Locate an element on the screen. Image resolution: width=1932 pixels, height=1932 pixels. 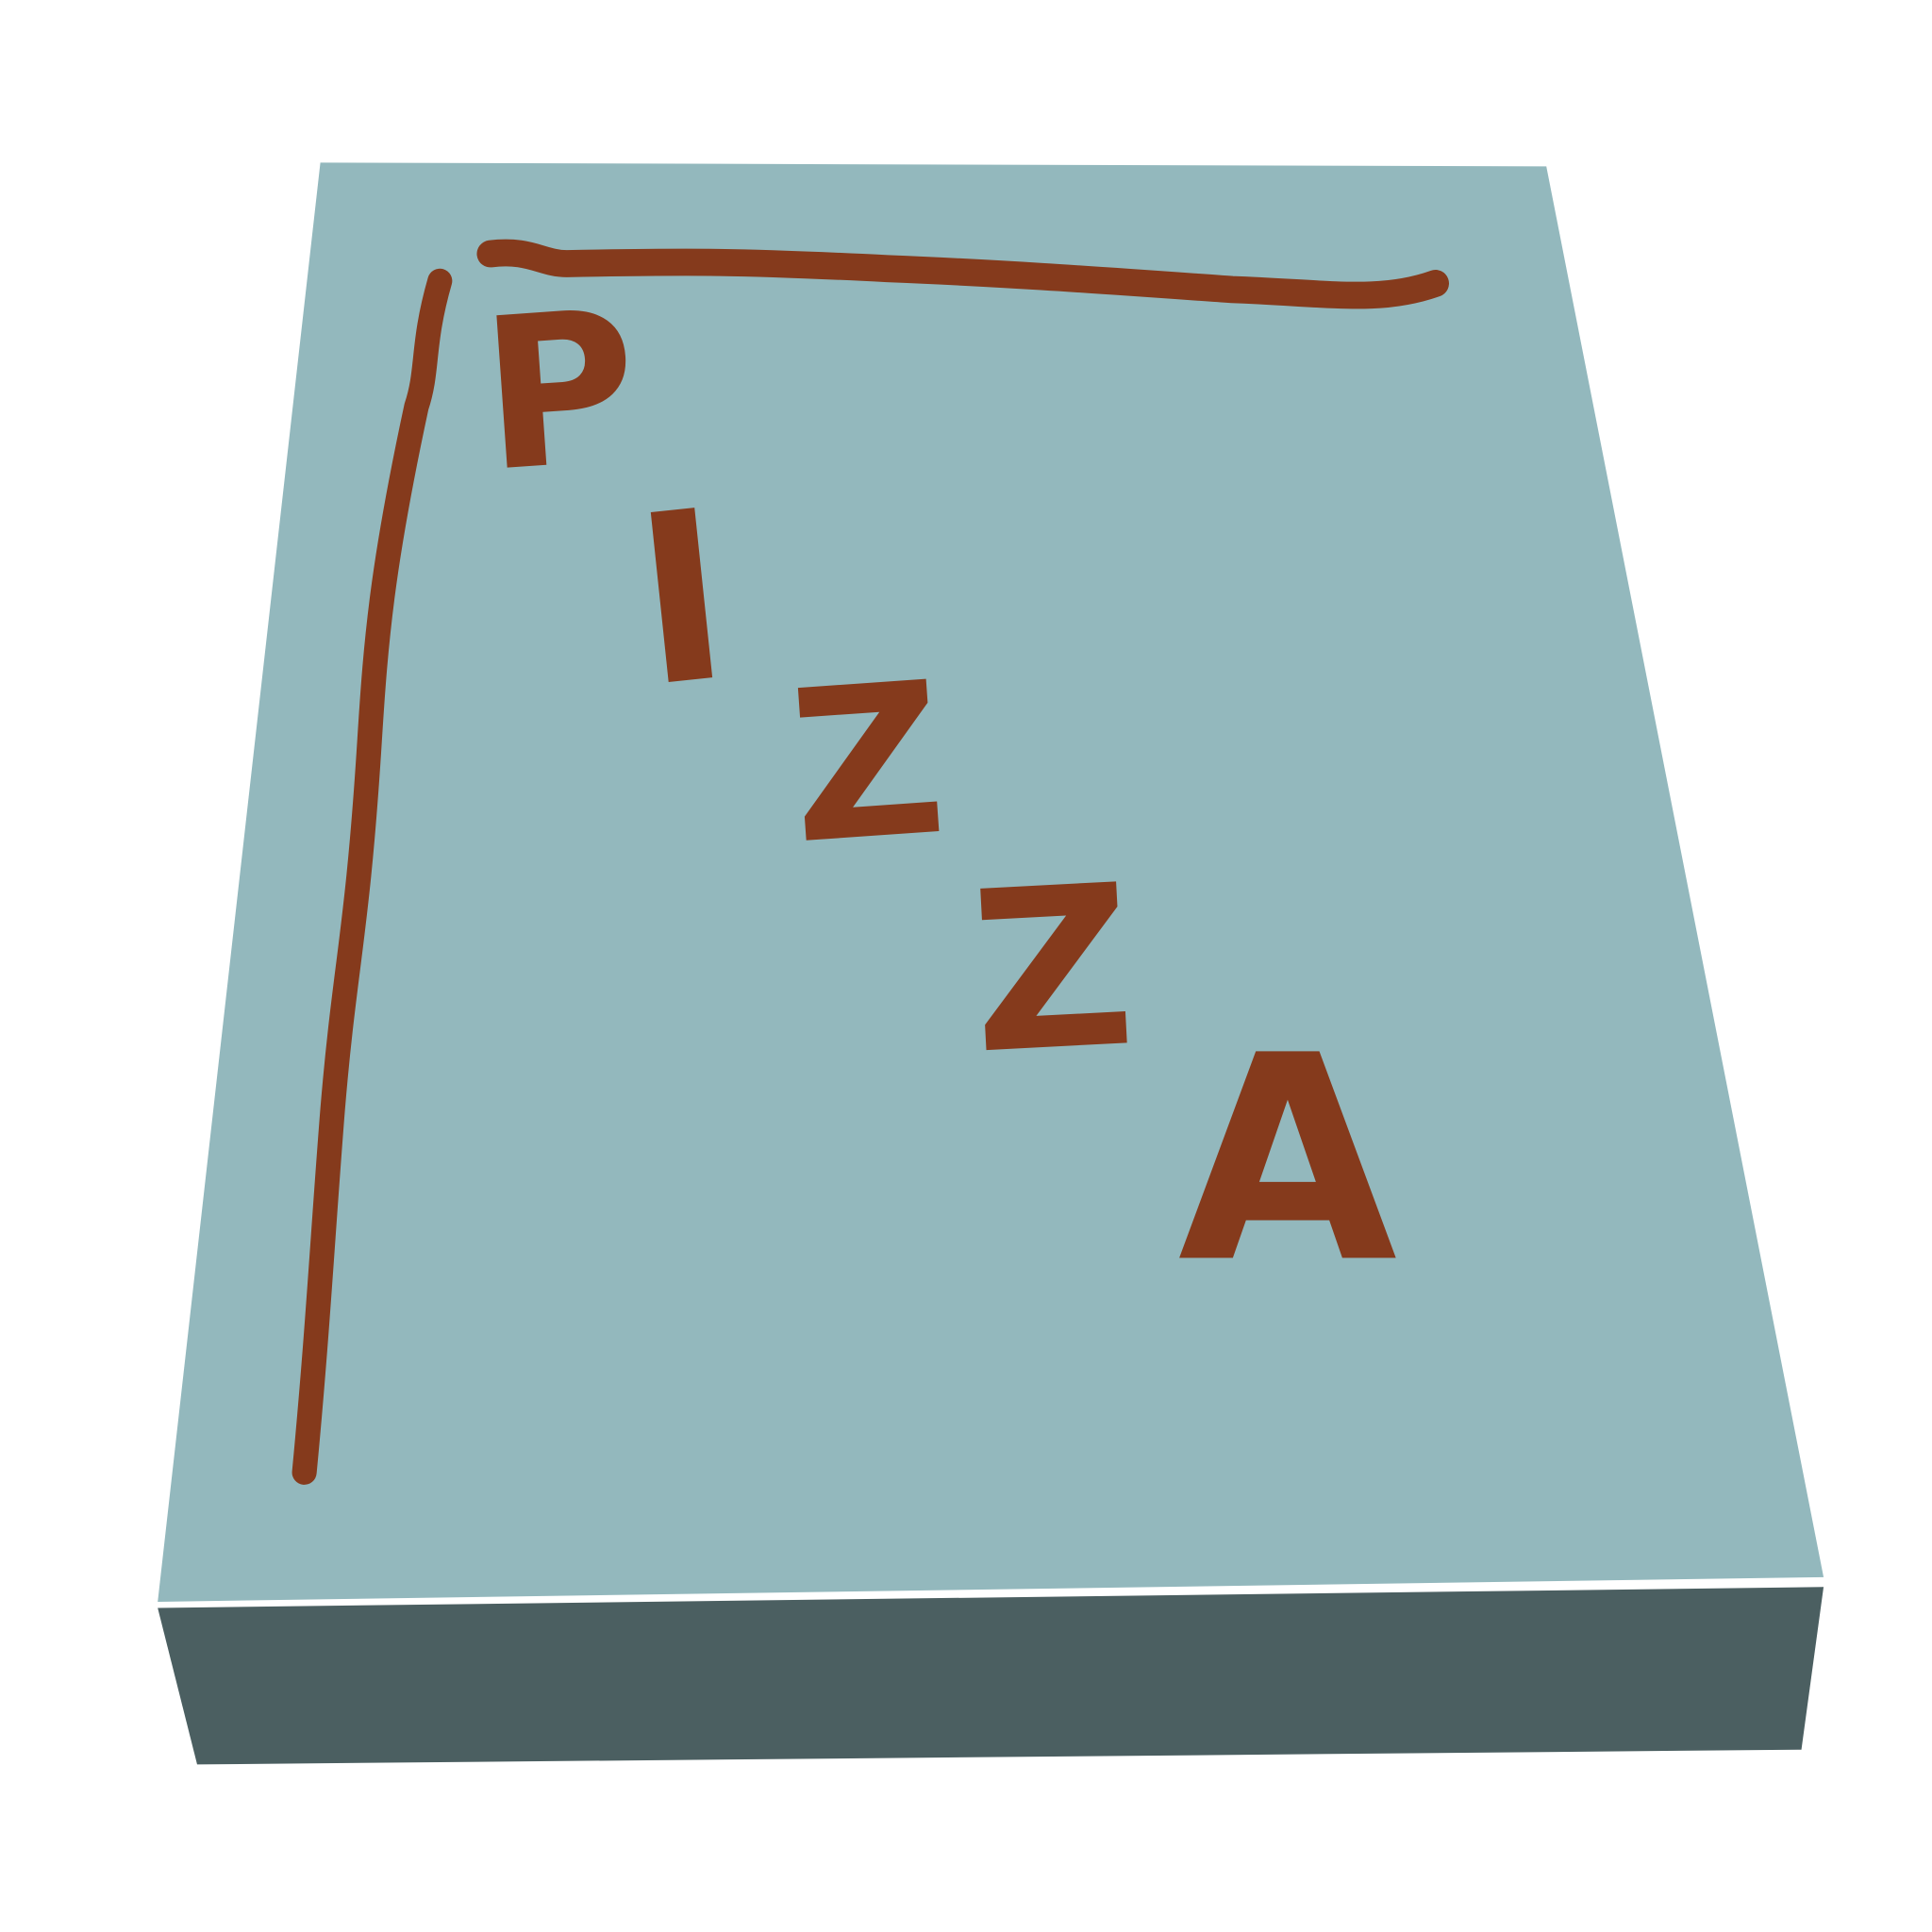
lid-top-stroke is located at coordinates (963, 274).